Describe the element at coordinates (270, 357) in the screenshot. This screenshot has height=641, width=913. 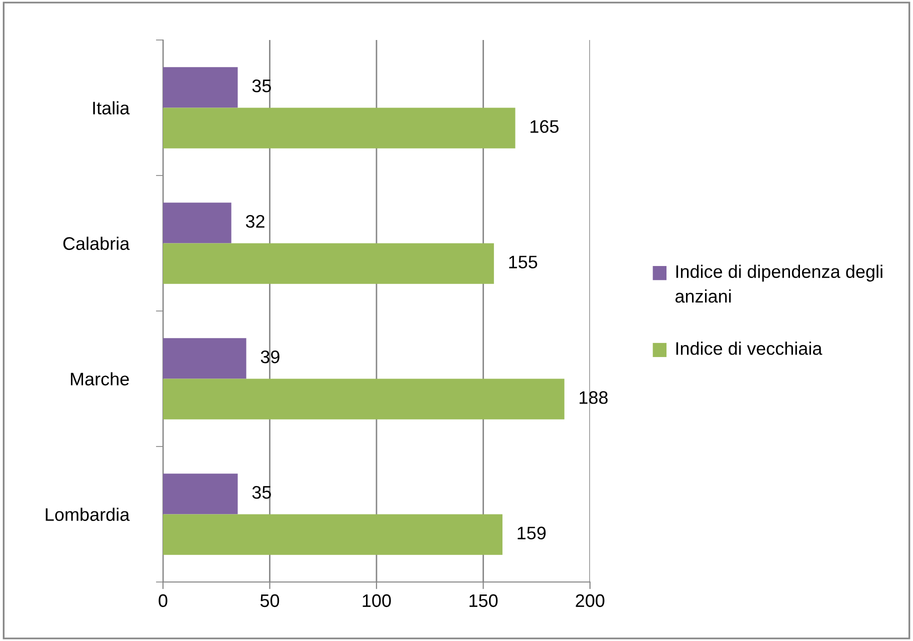
I see `data-label: 39` at that location.